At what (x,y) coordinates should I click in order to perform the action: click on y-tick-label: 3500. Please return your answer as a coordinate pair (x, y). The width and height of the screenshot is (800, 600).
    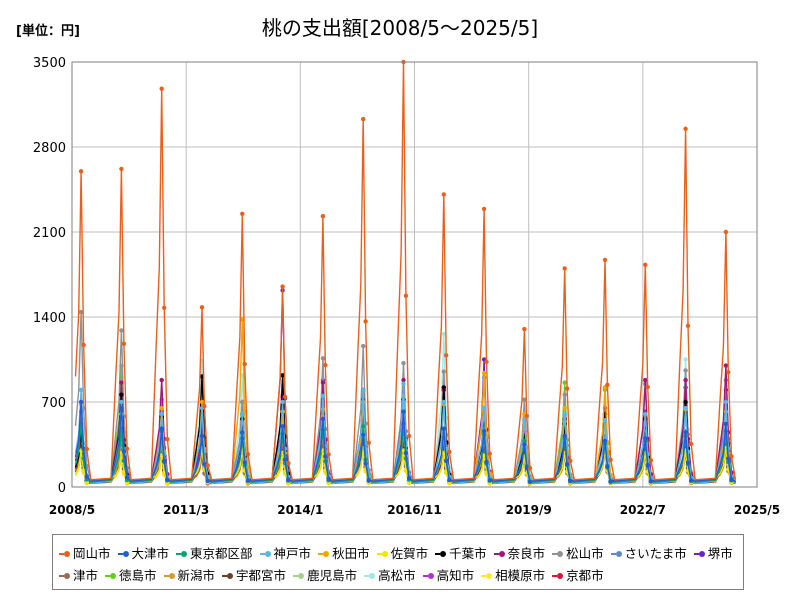
    Looking at the image, I should click on (49, 63).